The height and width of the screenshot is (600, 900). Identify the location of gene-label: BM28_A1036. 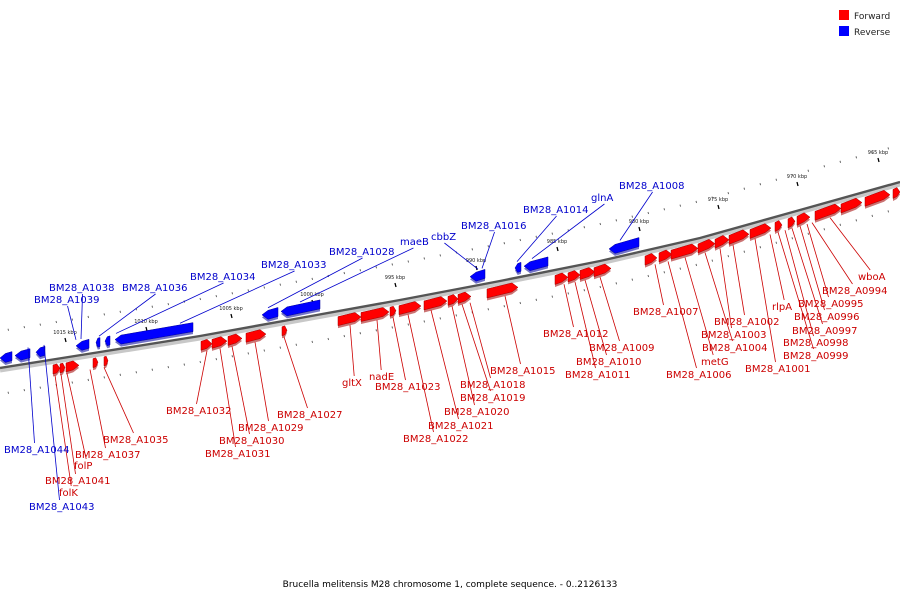
(155, 288).